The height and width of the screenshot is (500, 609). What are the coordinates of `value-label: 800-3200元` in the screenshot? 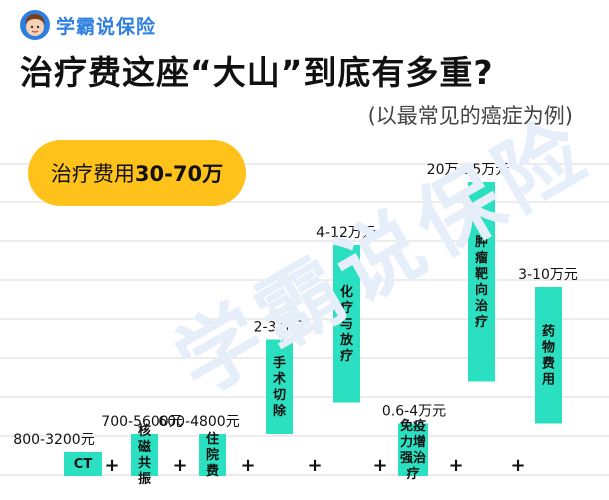 It's located at (53, 440).